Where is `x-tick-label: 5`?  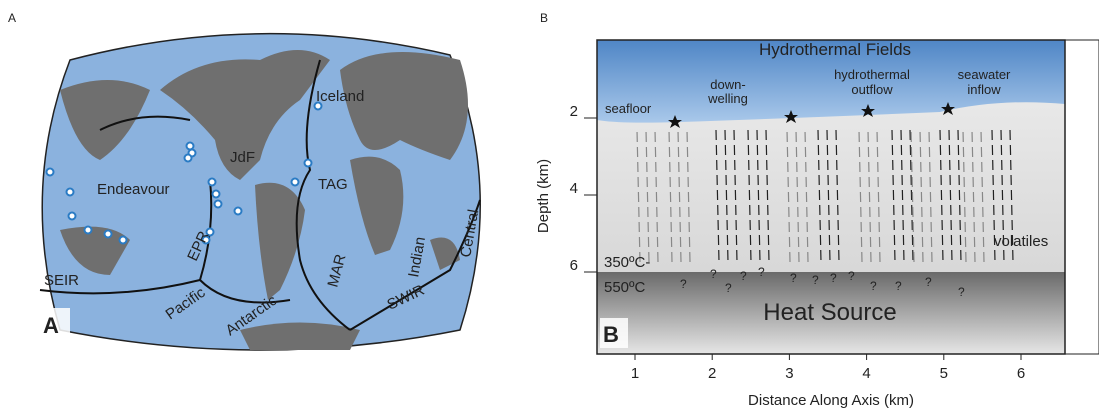
x-tick-label: 5 is located at coordinates (944, 373).